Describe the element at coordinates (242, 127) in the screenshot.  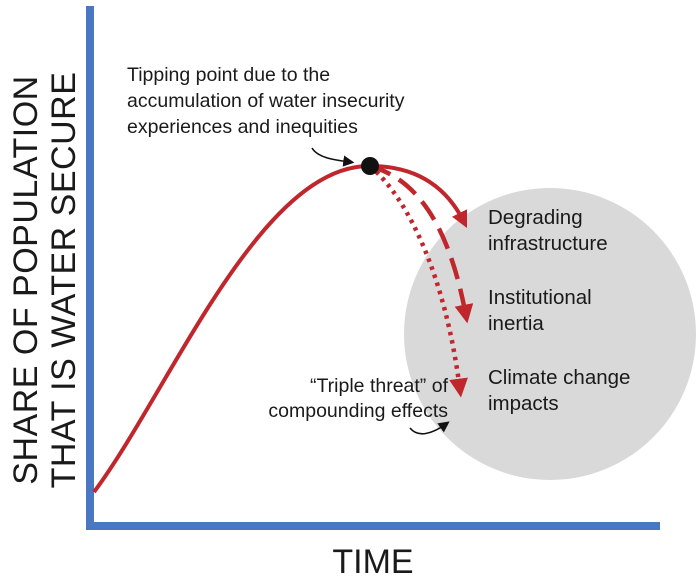
I see `tipping-point-annotation-line3: experiences and inequities` at that location.